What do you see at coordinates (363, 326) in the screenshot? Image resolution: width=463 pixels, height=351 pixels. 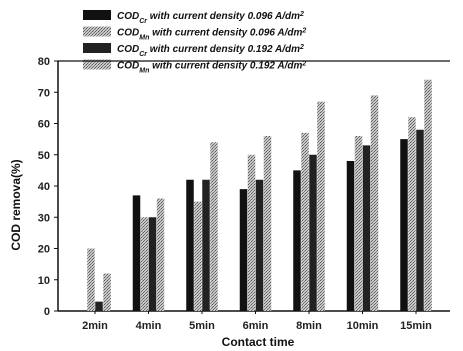 I see `x-tick-label: 10min` at bounding box center [363, 326].